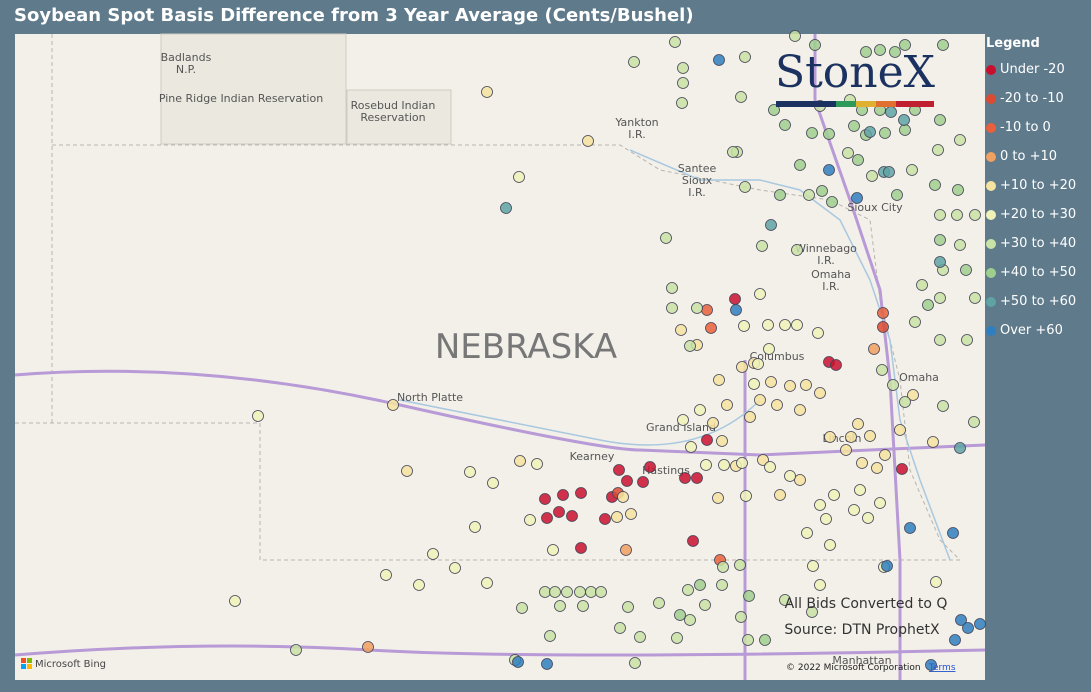 This screenshot has width=1091, height=692. What do you see at coordinates (1031, 301) in the screenshot?
I see `legend-item: +50 to +60` at bounding box center [1031, 301].